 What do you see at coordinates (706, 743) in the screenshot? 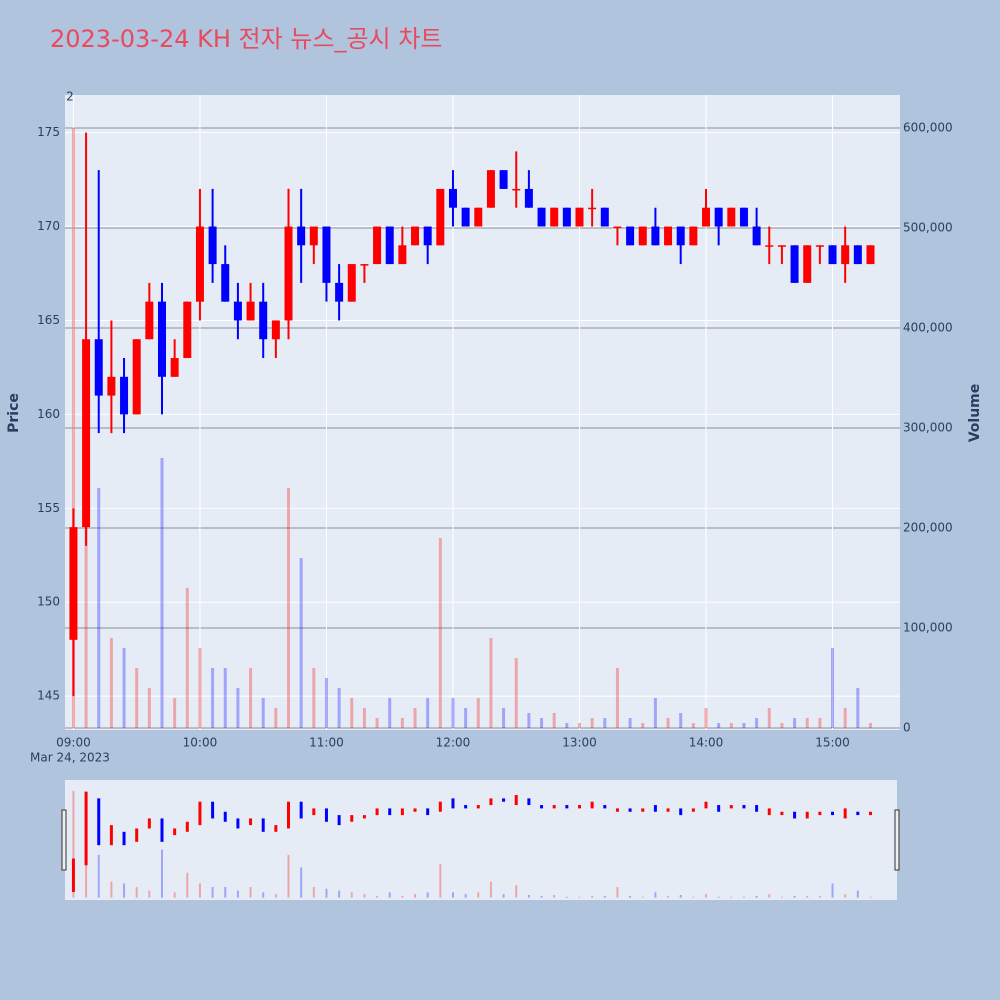
I see `x-tick-label: 14:00` at bounding box center [706, 743].